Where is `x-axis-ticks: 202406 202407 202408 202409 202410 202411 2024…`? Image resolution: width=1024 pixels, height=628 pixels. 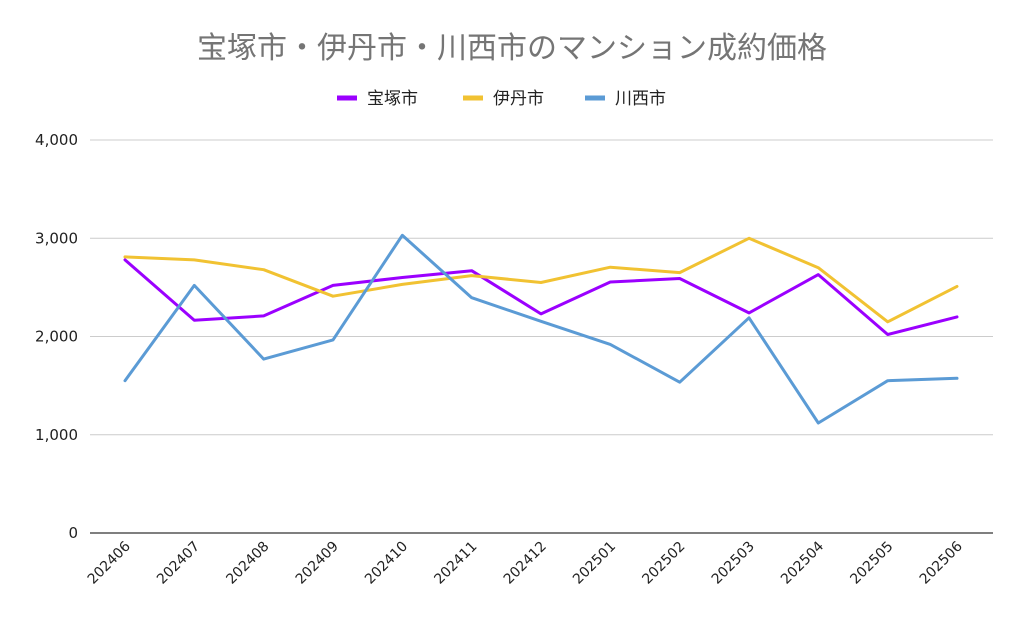 x-axis-ticks: 202406 202407 202408 202409 202410 202411 2024… is located at coordinates (525, 562).